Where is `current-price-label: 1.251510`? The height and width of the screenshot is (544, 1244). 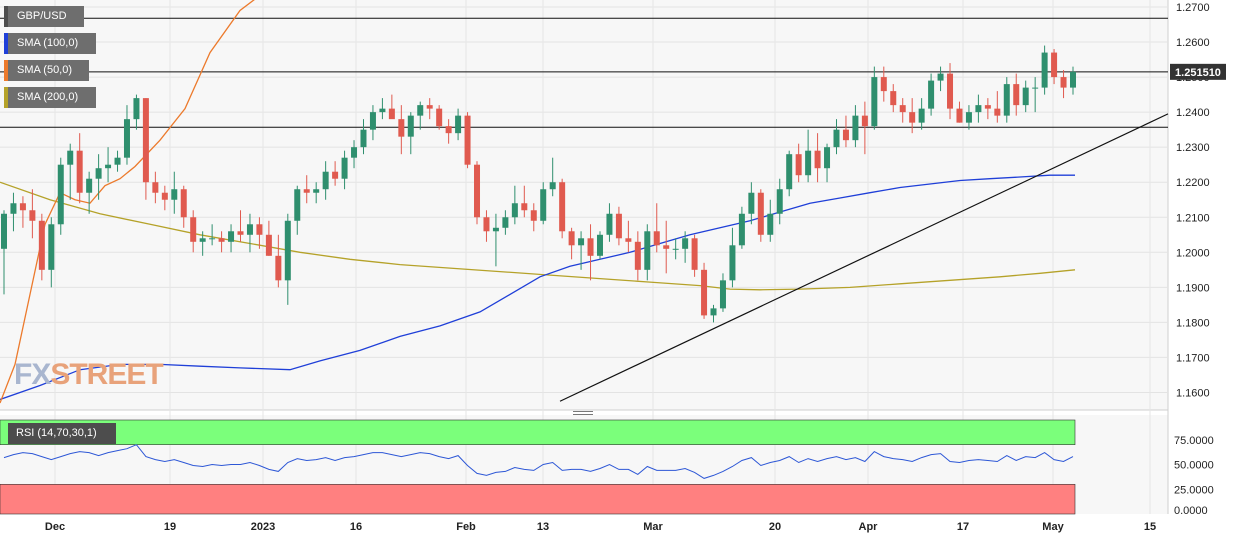 current-price-label: 1.251510 is located at coordinates (1198, 73).